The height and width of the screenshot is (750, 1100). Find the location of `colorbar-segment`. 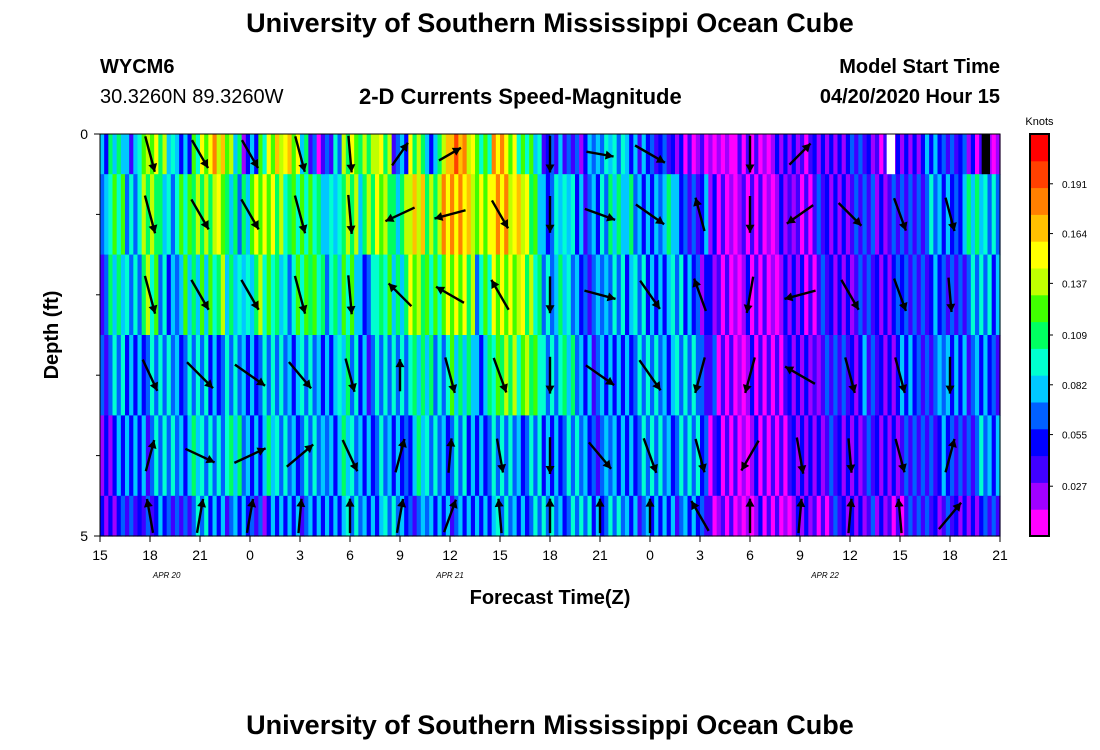

colorbar-segment is located at coordinates (1039, 335).